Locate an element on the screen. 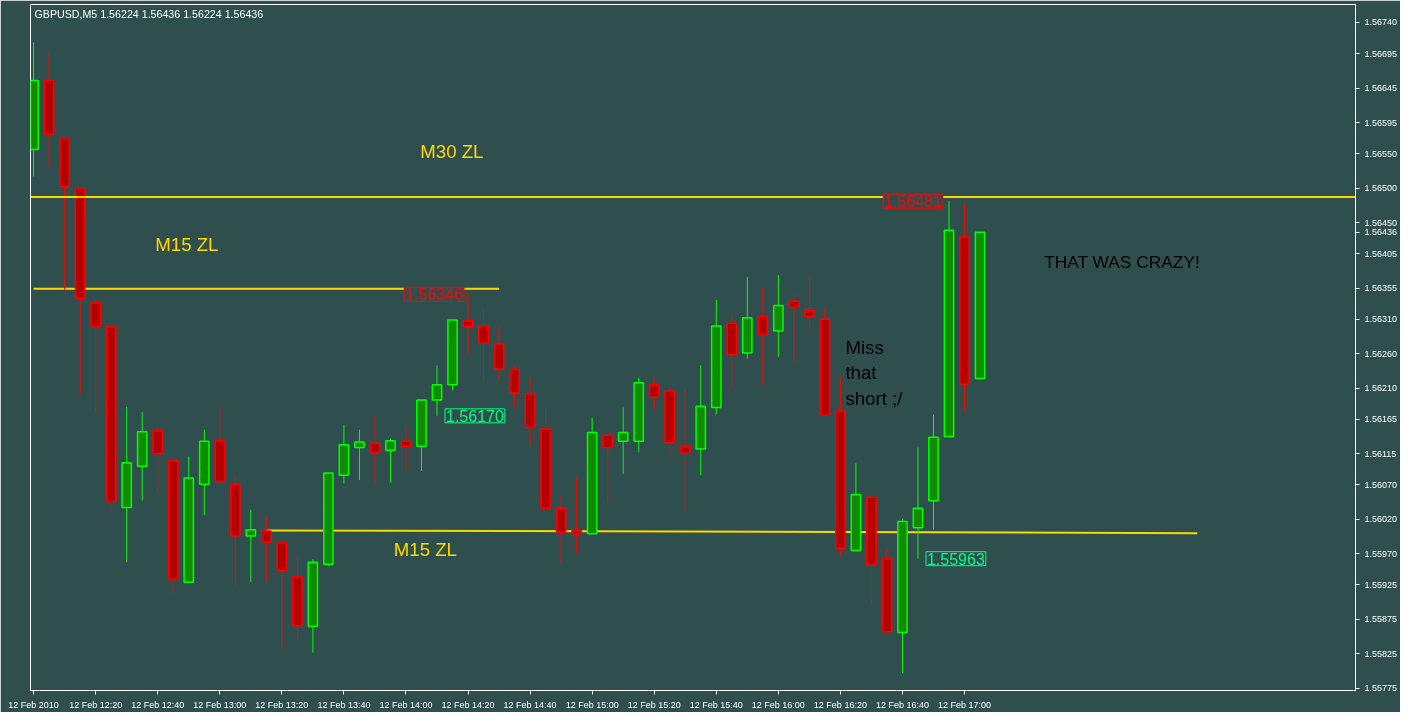 This screenshot has height=717, width=1411. x-tick-label: 12 Feb 17:00 is located at coordinates (965, 704).